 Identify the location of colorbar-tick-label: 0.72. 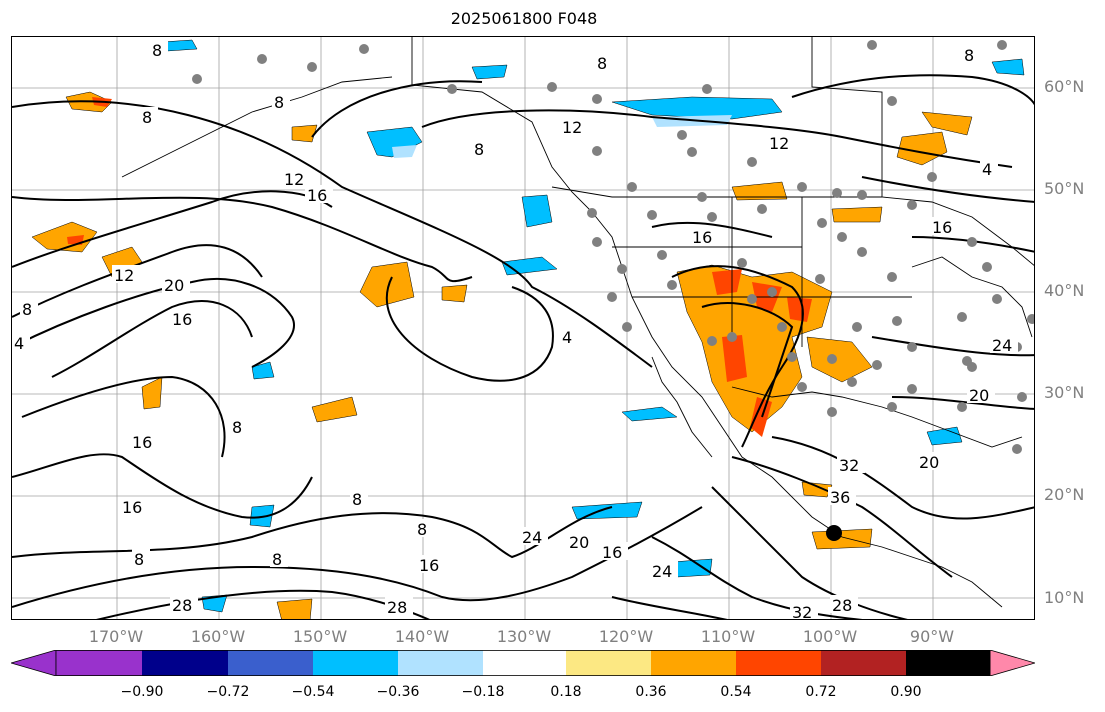
(821, 692).